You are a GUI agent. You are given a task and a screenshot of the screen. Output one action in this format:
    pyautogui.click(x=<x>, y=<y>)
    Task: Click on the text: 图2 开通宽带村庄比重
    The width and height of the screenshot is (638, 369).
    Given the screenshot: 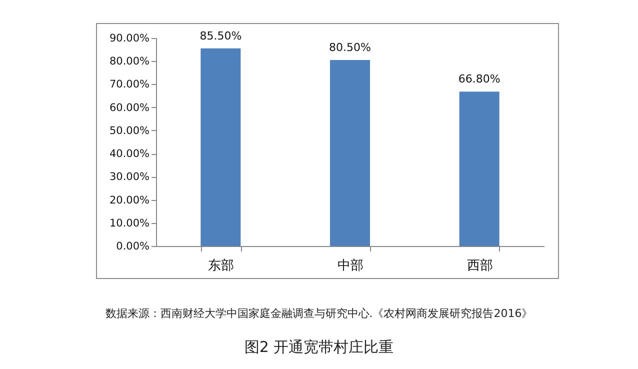 What is the action you would take?
    pyautogui.click(x=319, y=347)
    